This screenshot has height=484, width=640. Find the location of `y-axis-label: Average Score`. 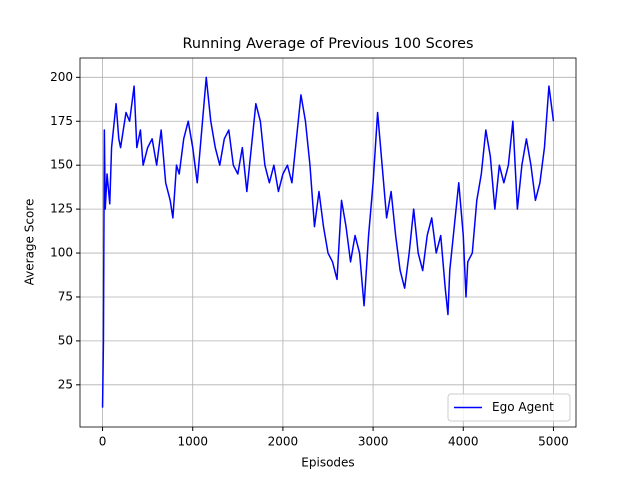

y-axis-label: Average Score is located at coordinates (30, 242).